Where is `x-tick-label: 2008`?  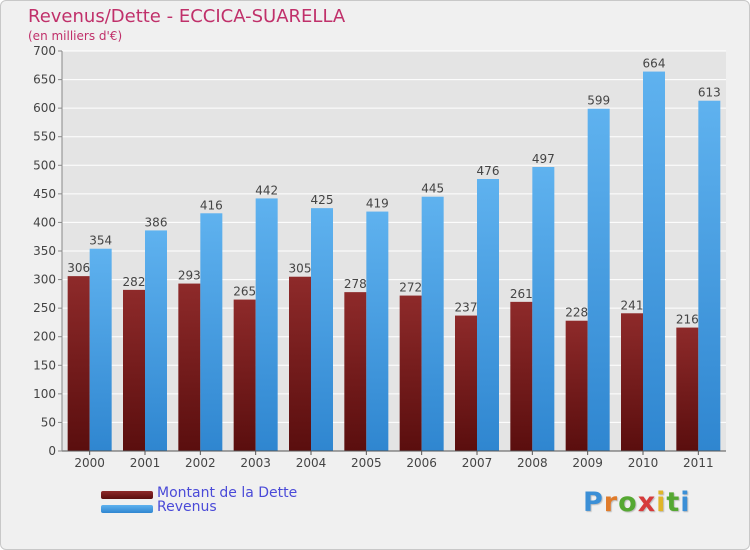
x-tick-label: 2008 is located at coordinates (532, 463).